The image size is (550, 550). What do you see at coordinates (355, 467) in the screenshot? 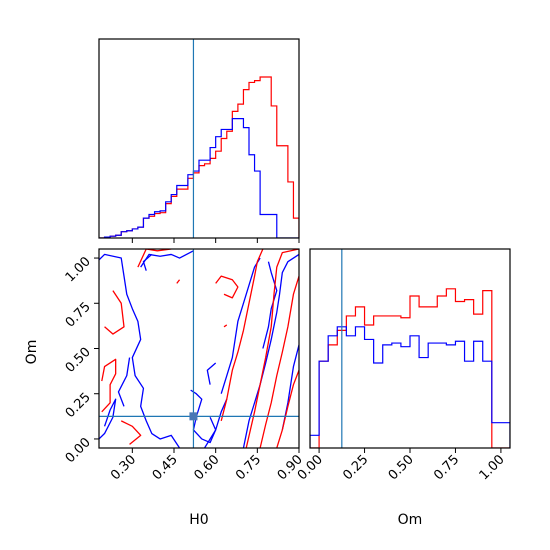
I see `x-tick-label: 0.25` at bounding box center [355, 467].